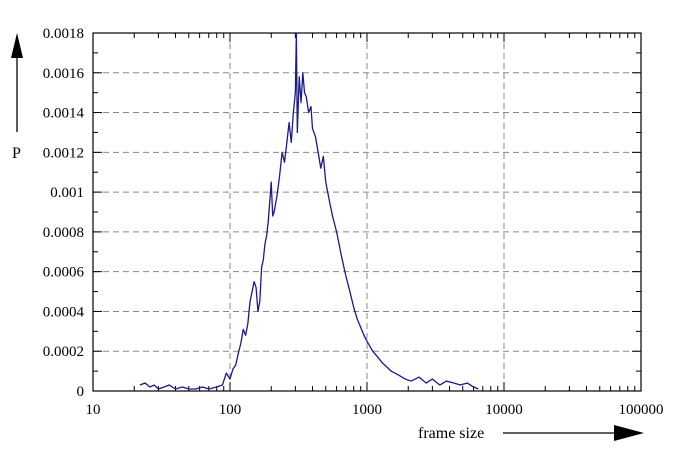 The height and width of the screenshot is (451, 692). What do you see at coordinates (17, 82) in the screenshot?
I see `y-axis-arrow` at bounding box center [17, 82].